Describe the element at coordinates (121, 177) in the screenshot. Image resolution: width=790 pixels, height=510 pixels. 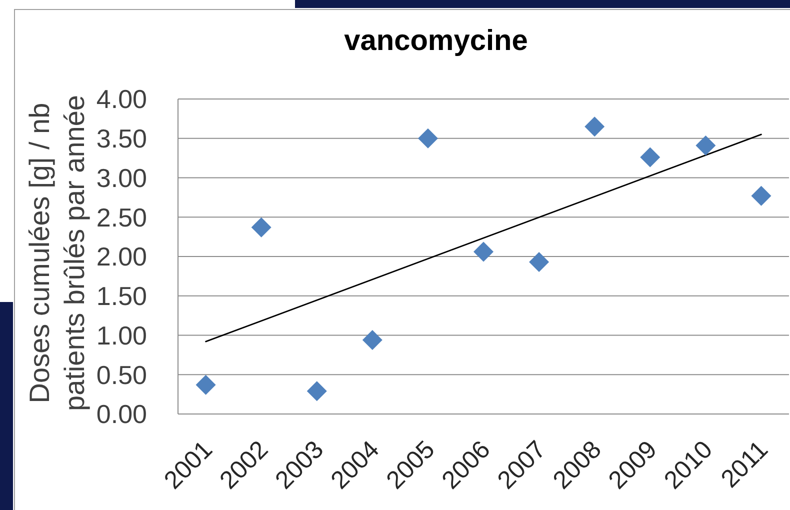
I see `y-tick-label: 3.00` at that location.